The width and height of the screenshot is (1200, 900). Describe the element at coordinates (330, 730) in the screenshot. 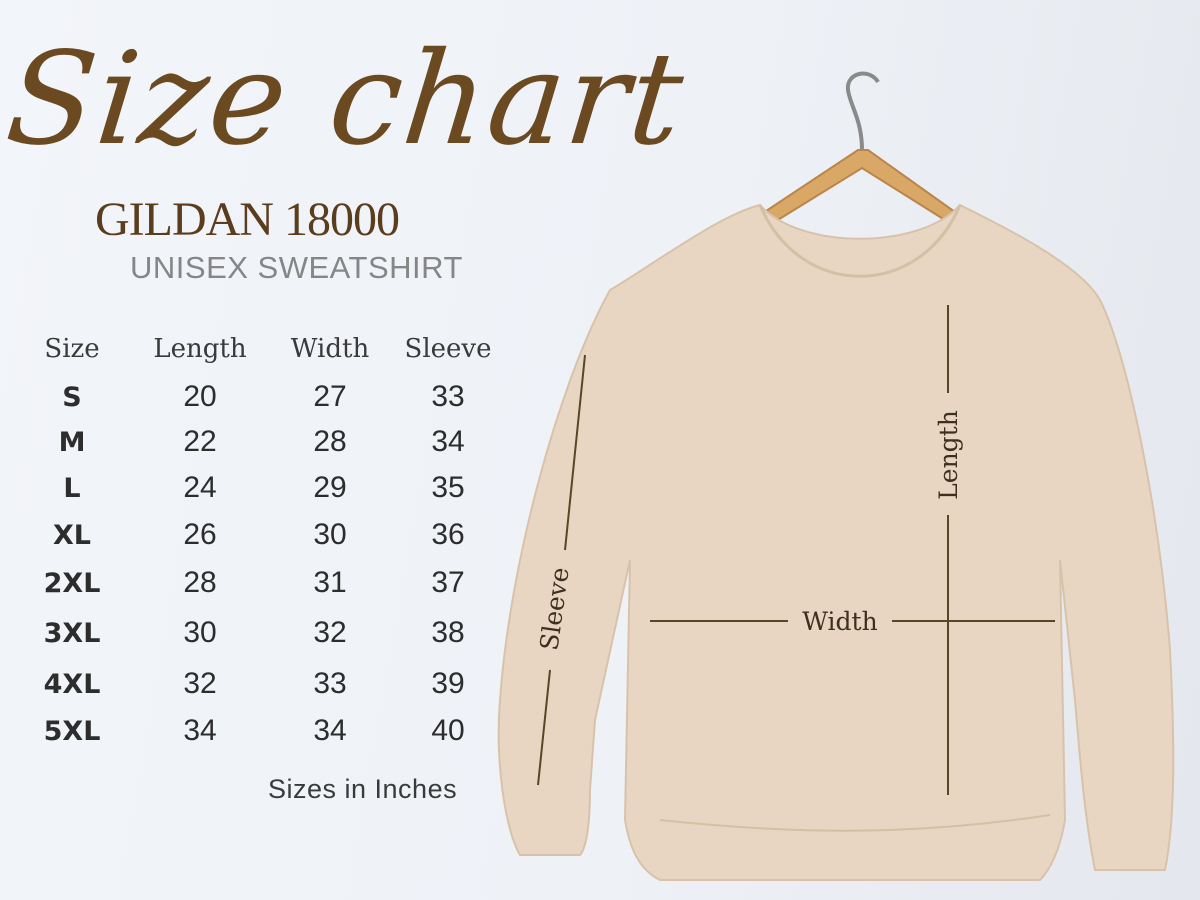

I see `cell-width: 34` at that location.